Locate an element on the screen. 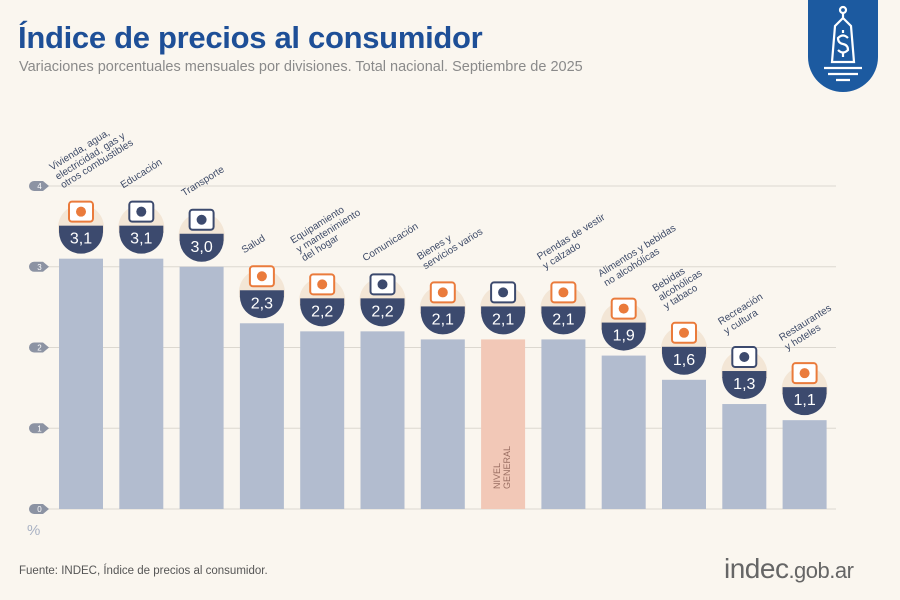 The width and height of the screenshot is (900, 600). restaurant-hotel-icon is located at coordinates (804, 373).